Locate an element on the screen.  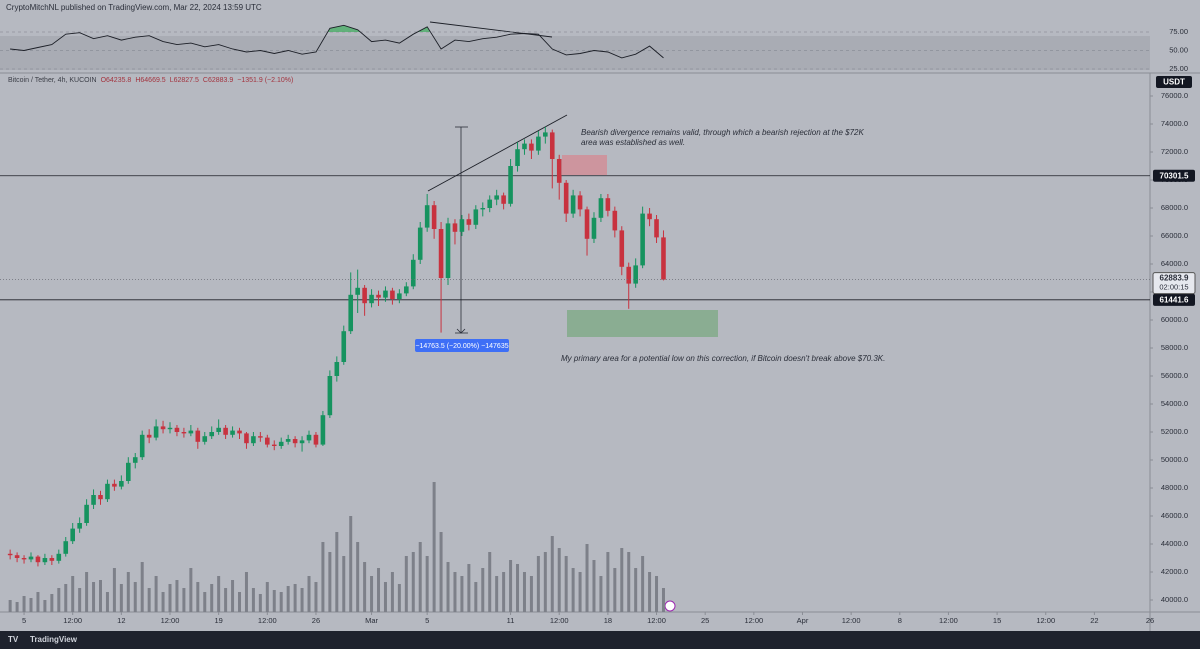
y-tick-label: 68000.0 is located at coordinates (1174, 207).